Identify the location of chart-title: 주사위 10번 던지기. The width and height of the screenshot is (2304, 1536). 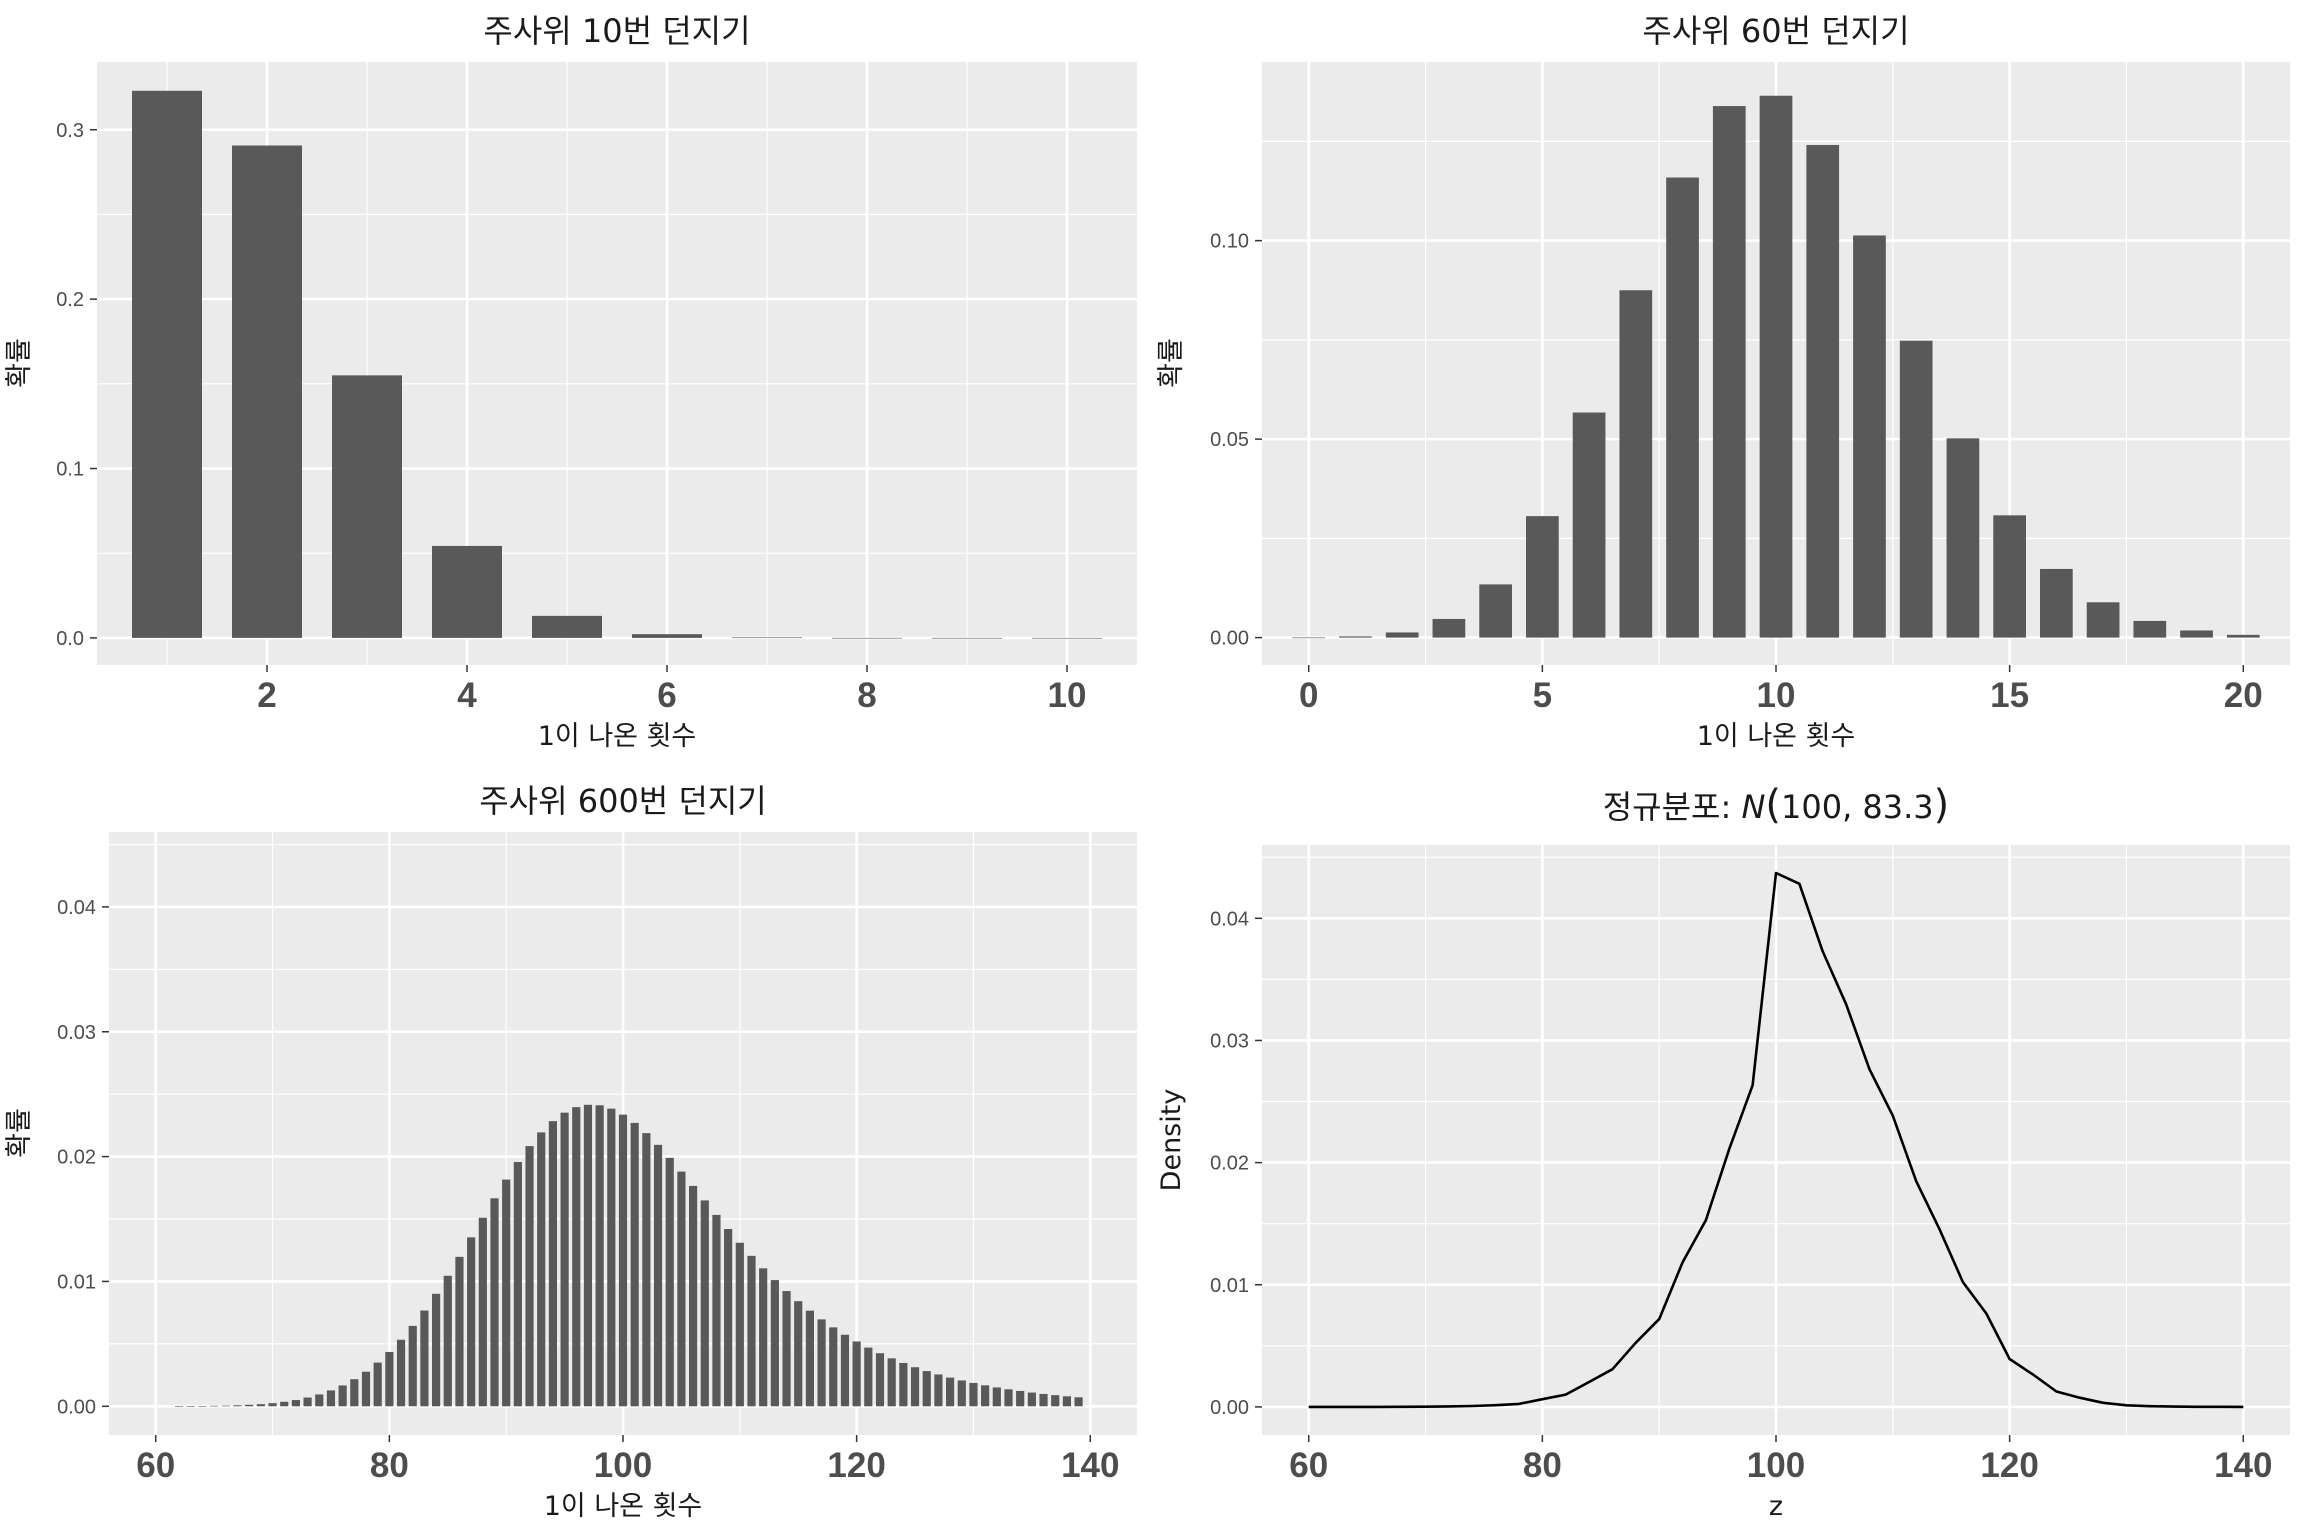
(616, 31).